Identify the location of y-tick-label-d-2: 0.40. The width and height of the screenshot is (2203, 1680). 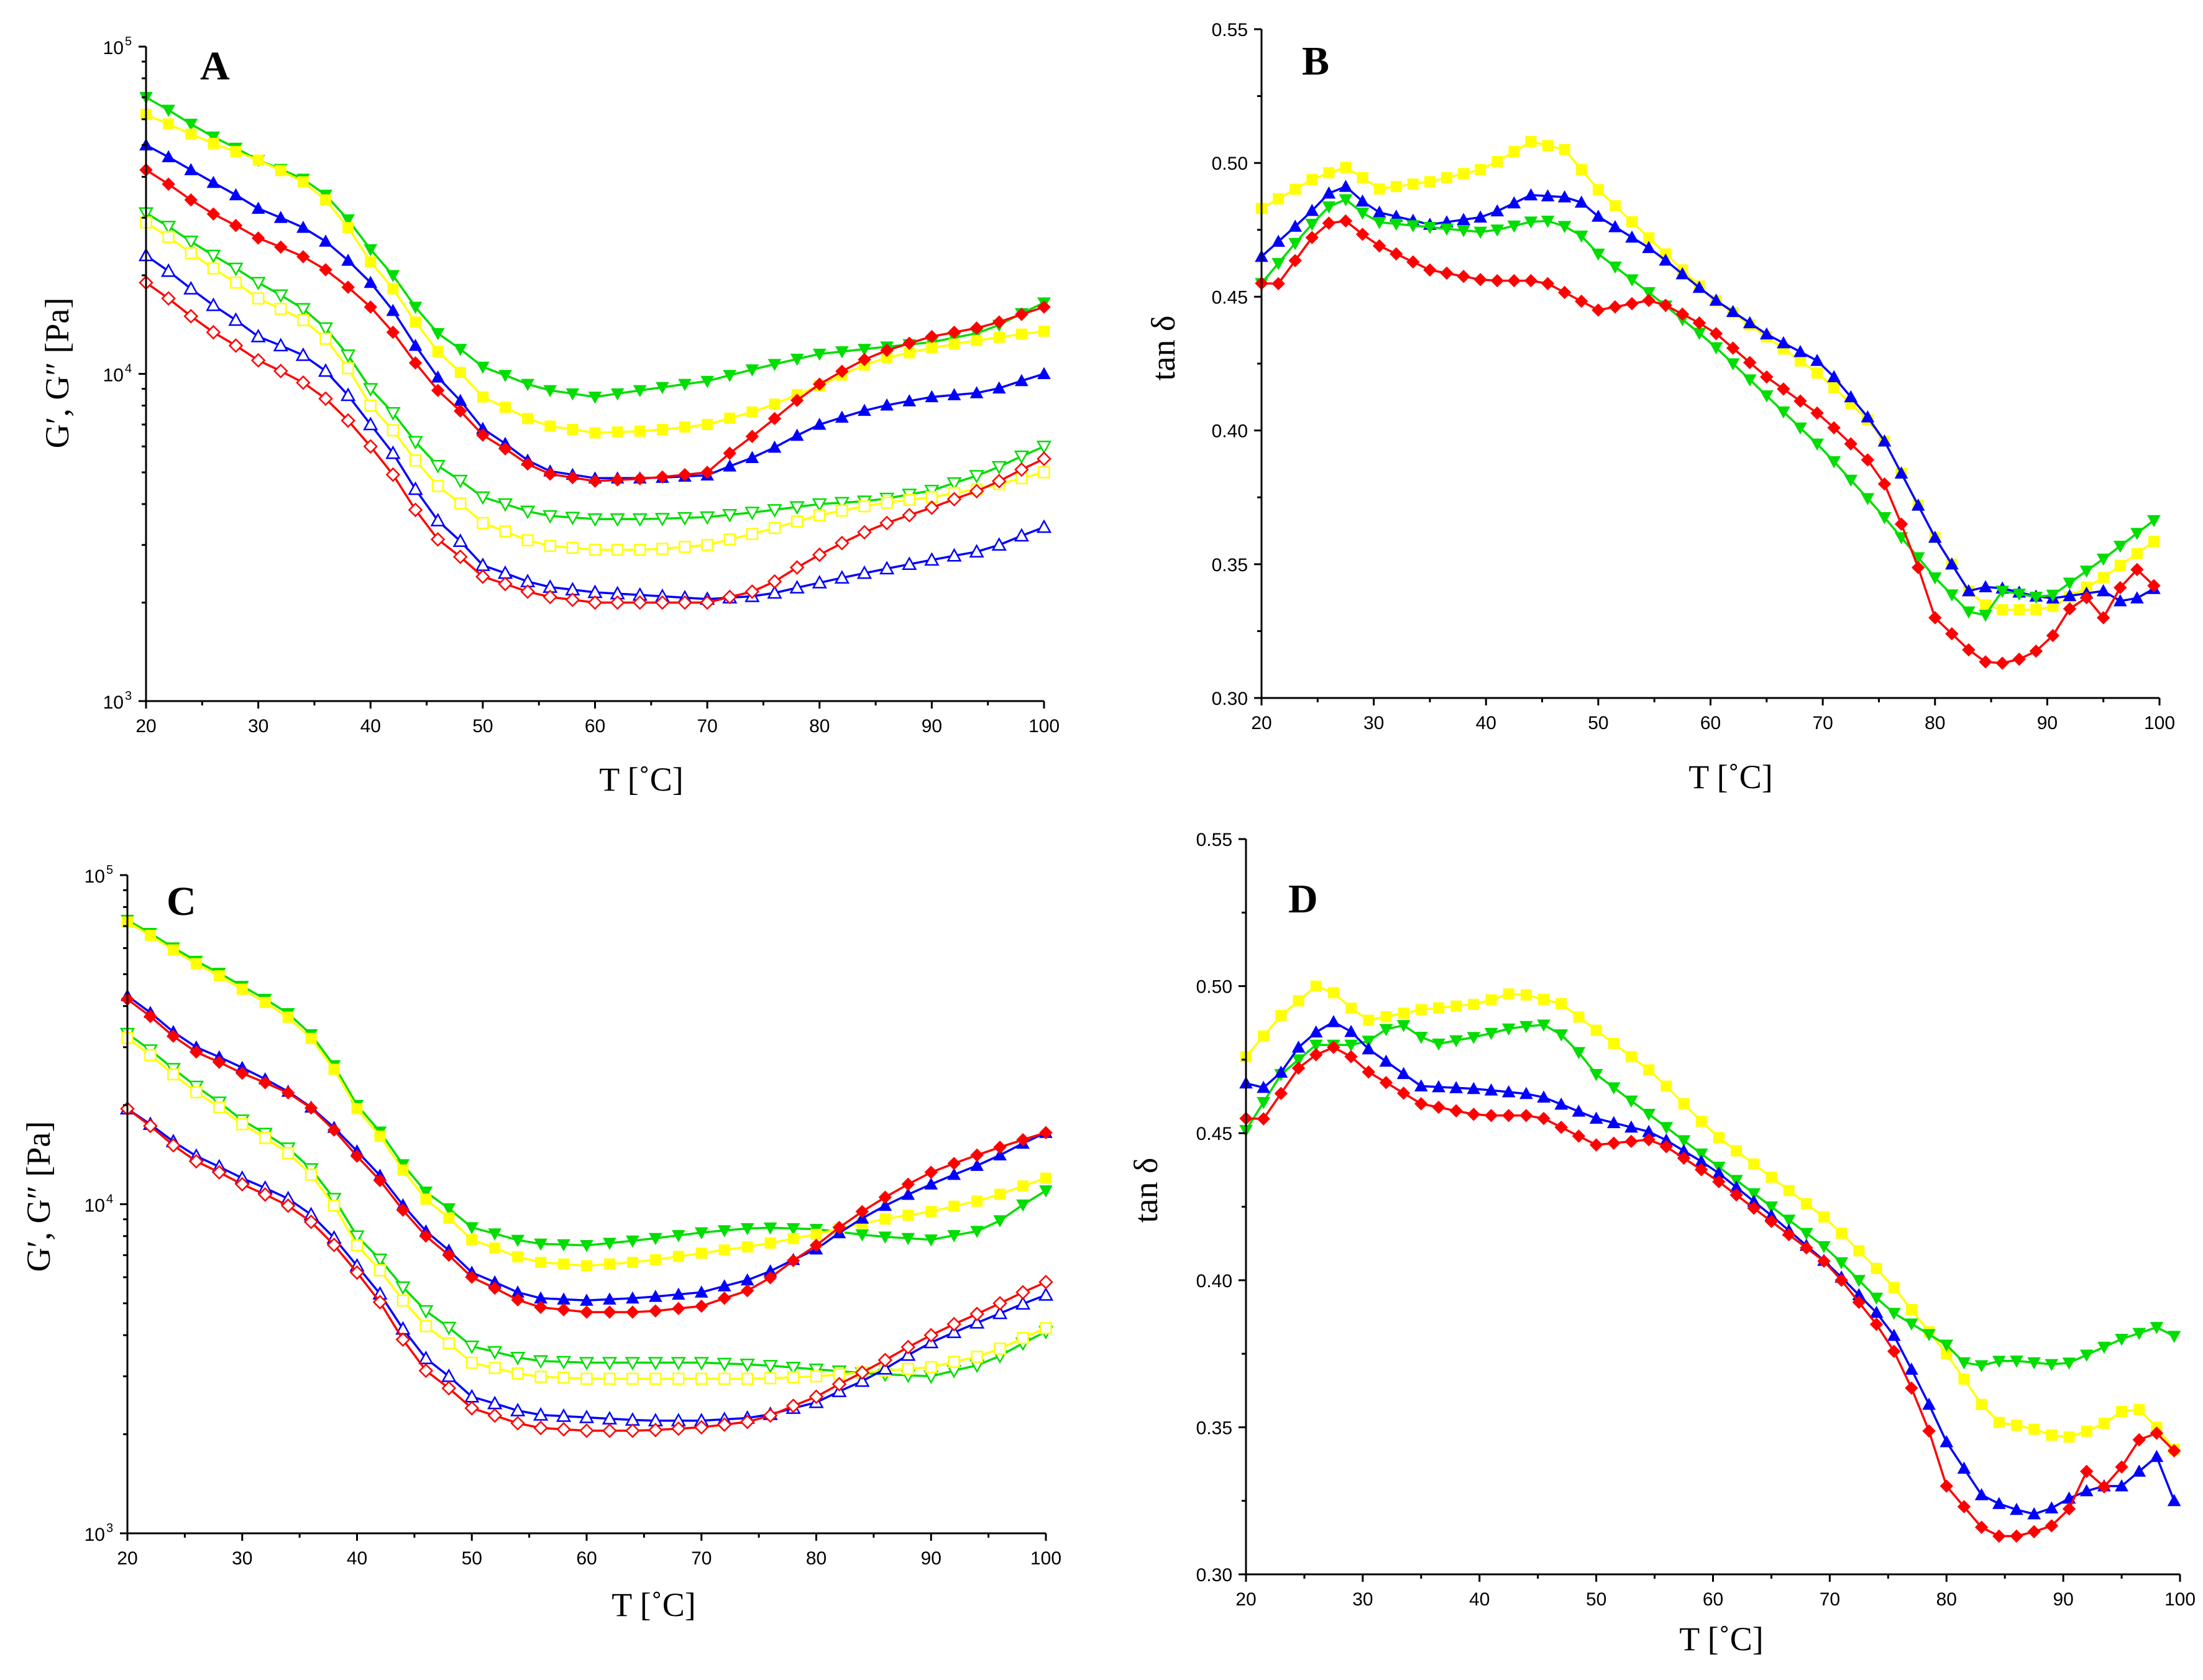
(1214, 1281).